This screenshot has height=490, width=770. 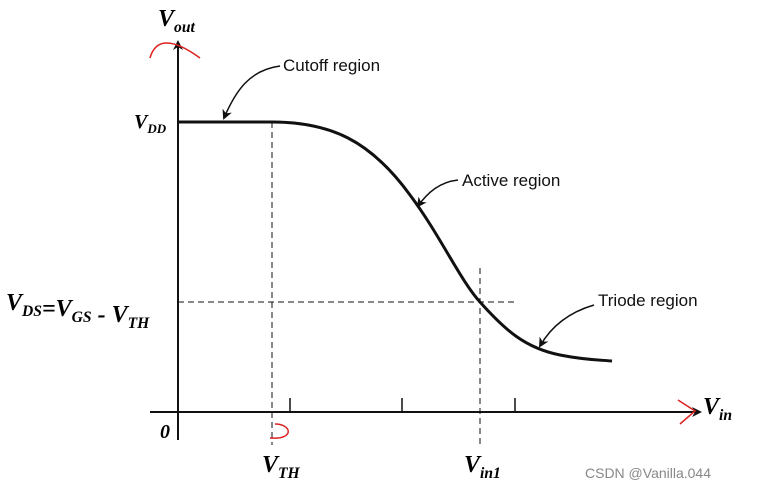 I want to click on origin-label: 0, so click(x=165, y=432).